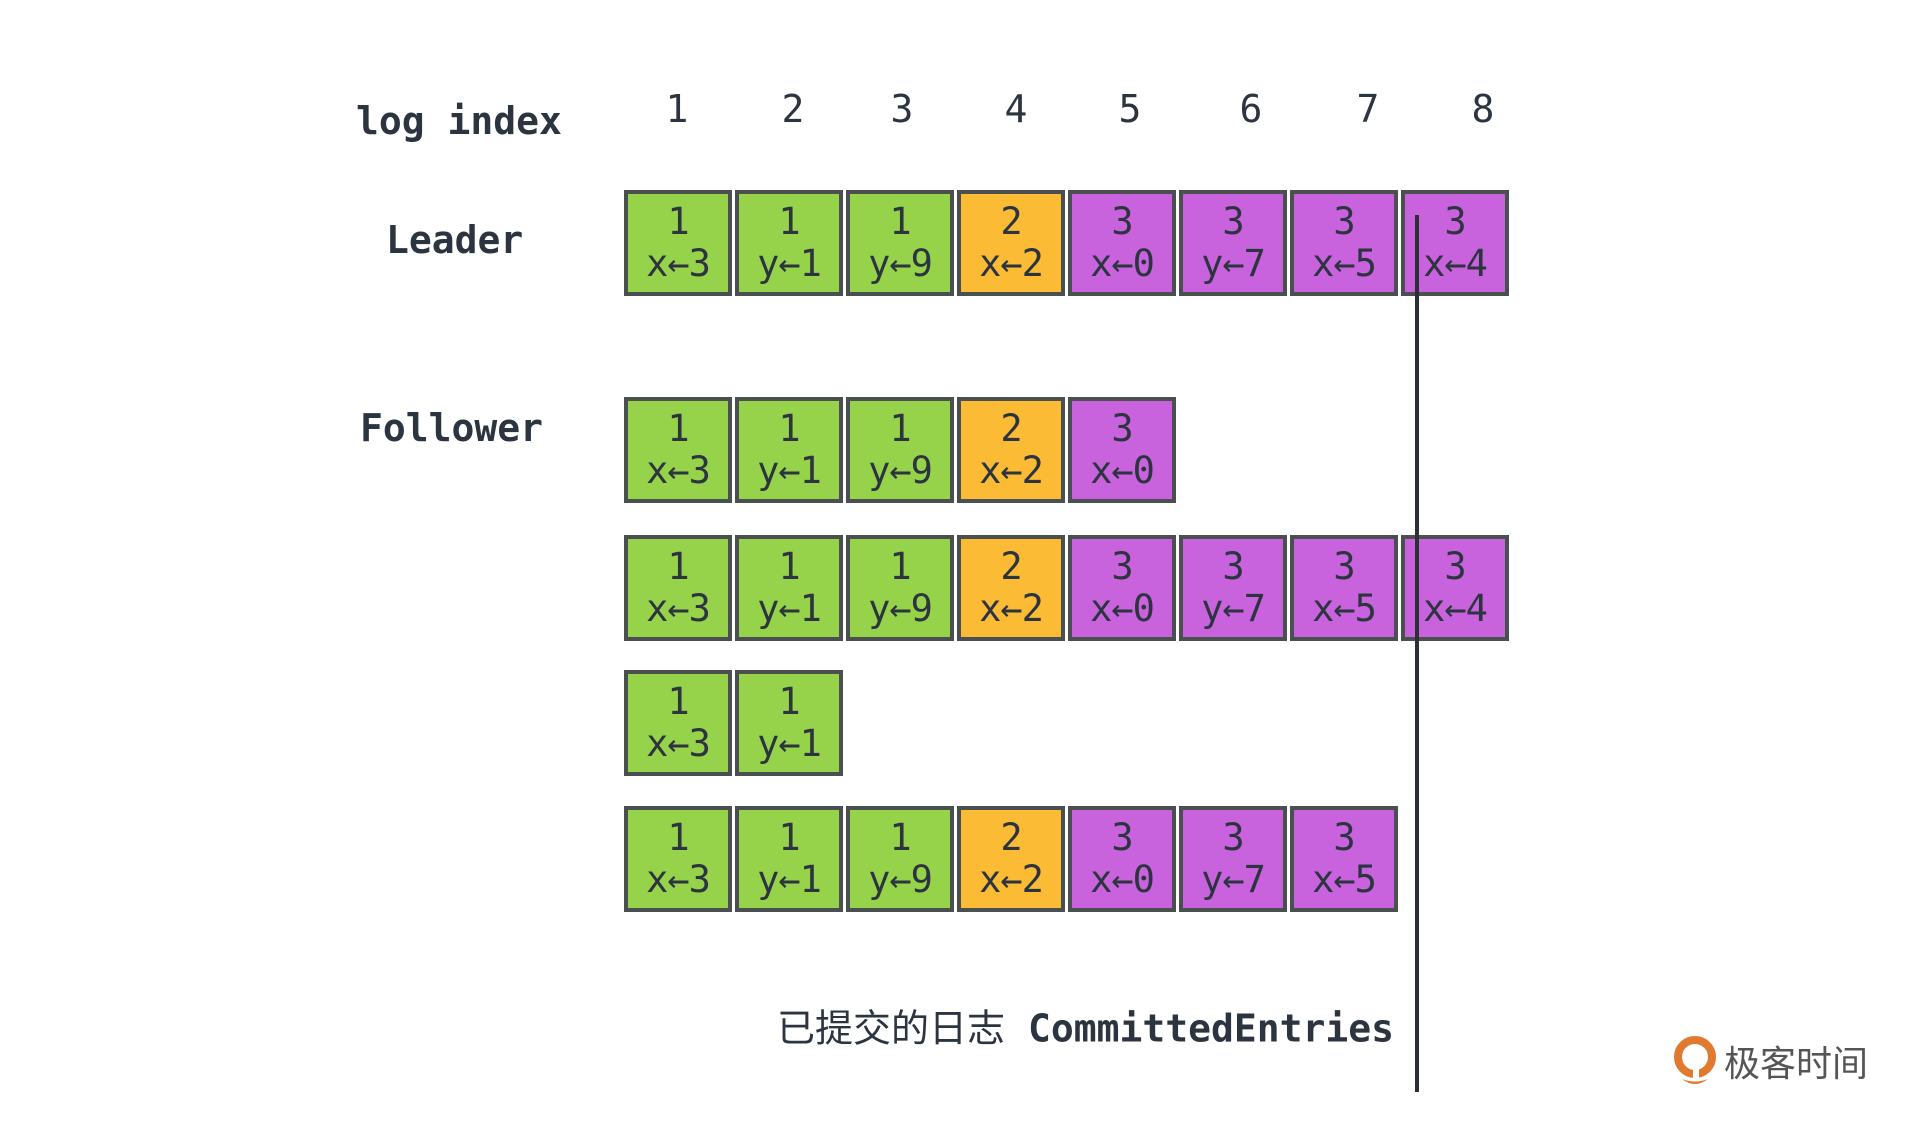 This screenshot has width=1920, height=1145. Describe the element at coordinates (793, 109) in the screenshot. I see `log-index-2: 2` at that location.